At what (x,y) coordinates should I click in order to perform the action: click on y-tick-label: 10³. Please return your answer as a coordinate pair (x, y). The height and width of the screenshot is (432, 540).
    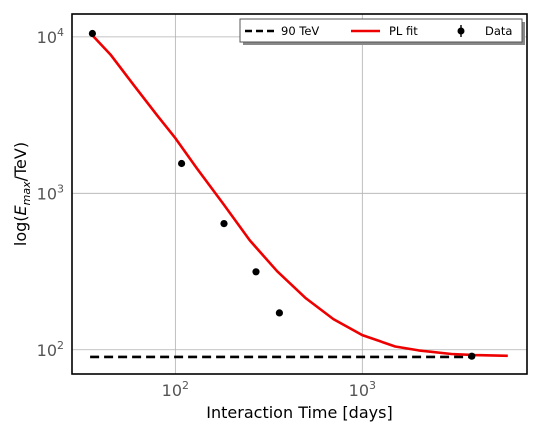
    Looking at the image, I should click on (50, 192).